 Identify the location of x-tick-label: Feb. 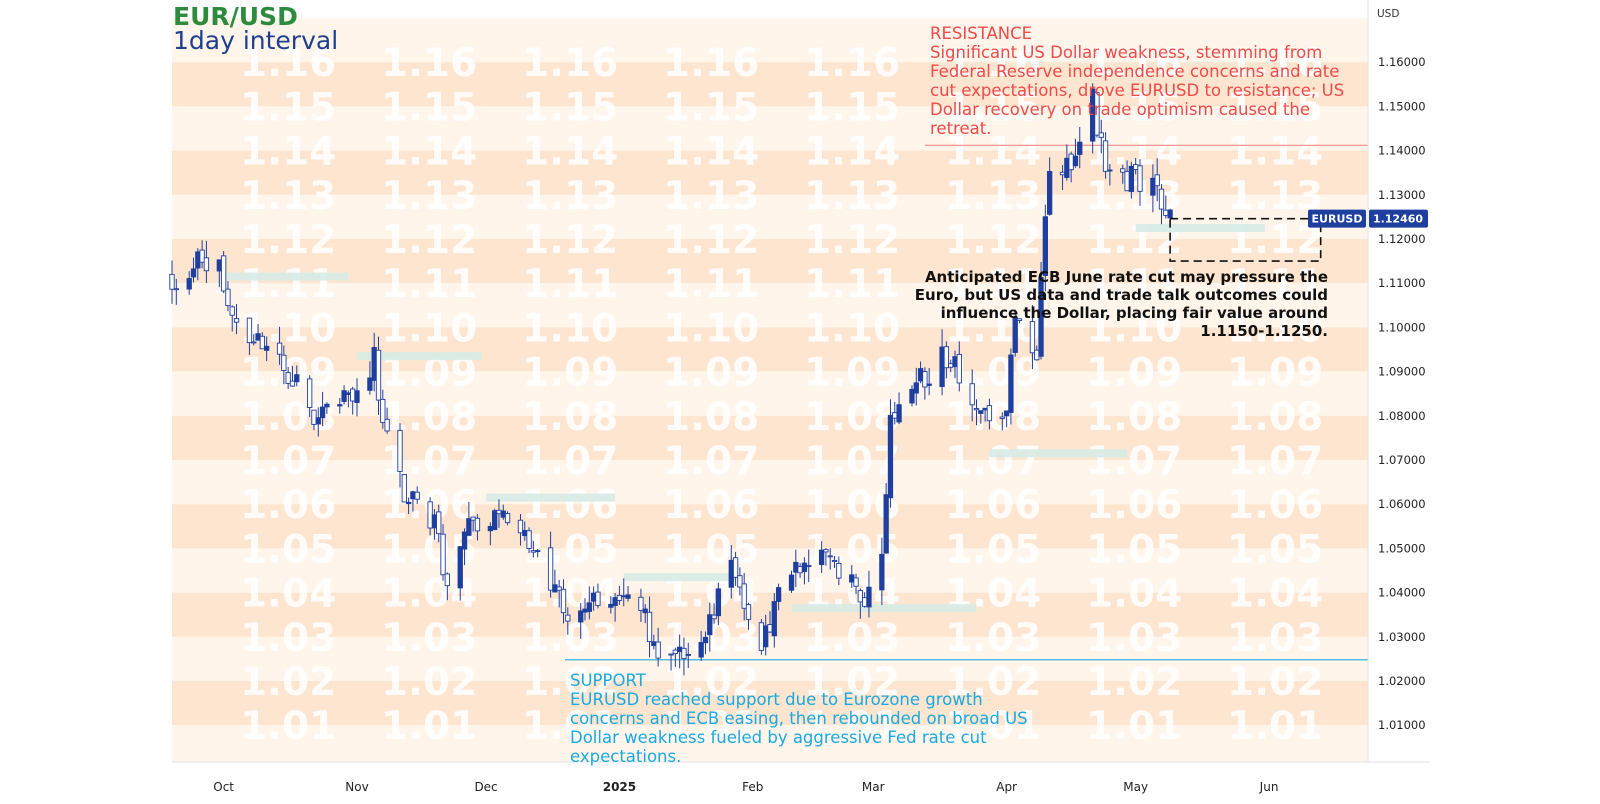
(752, 787).